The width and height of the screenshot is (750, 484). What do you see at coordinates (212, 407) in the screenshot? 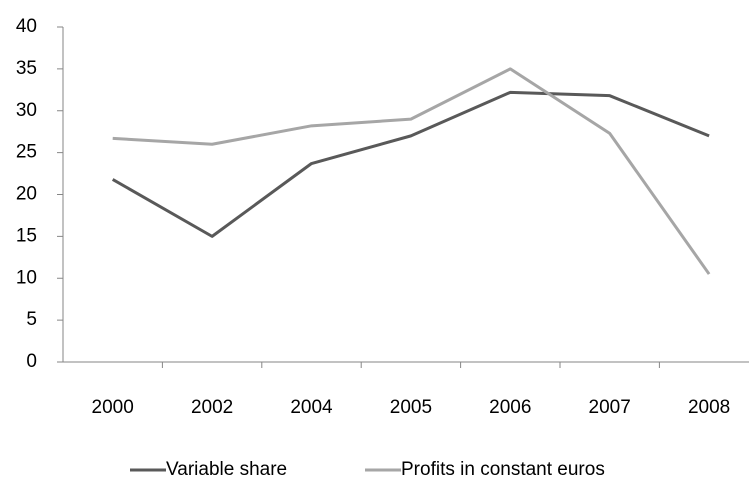
I see `x-tick-label: 2002` at bounding box center [212, 407].